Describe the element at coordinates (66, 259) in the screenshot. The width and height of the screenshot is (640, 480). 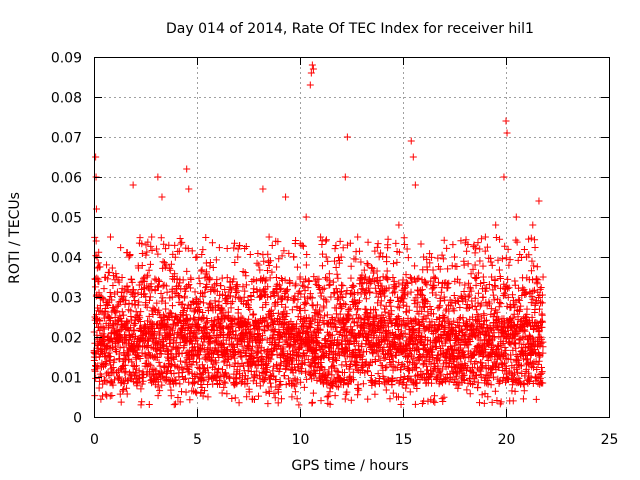
I see `y-tick-label: 0.04` at that location.